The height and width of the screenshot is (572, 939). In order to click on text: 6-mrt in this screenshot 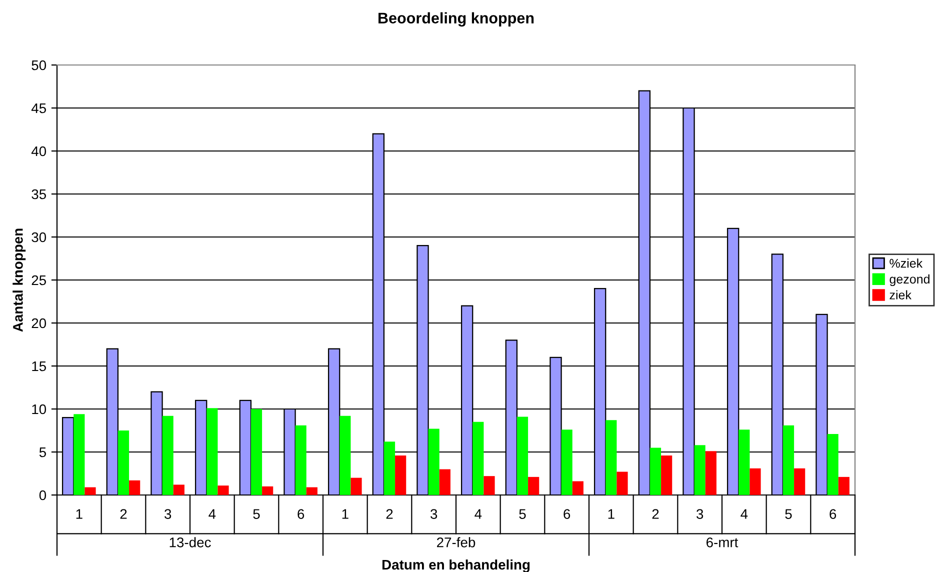, I will do `click(722, 542)`.